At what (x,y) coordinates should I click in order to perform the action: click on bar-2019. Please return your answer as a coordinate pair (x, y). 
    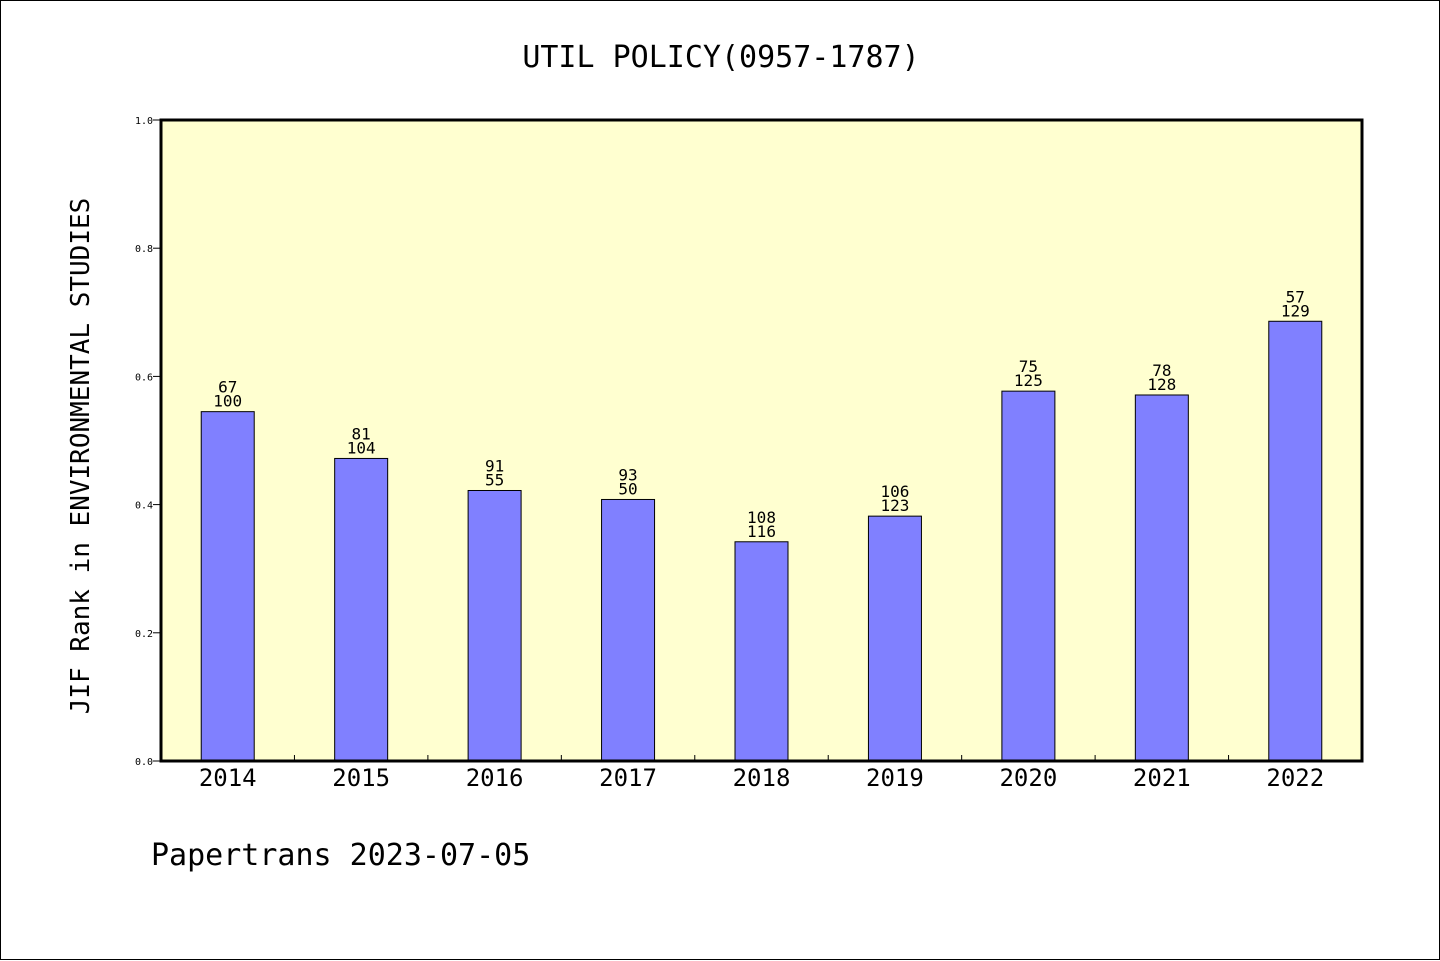
    Looking at the image, I should click on (894, 638).